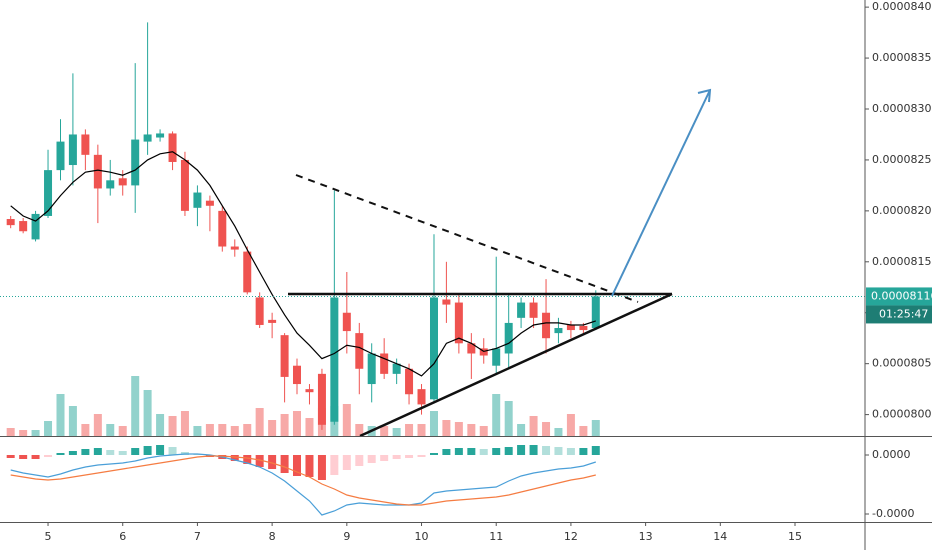 This screenshot has height=550, width=932. I want to click on x-tick-label: 14, so click(720, 536).